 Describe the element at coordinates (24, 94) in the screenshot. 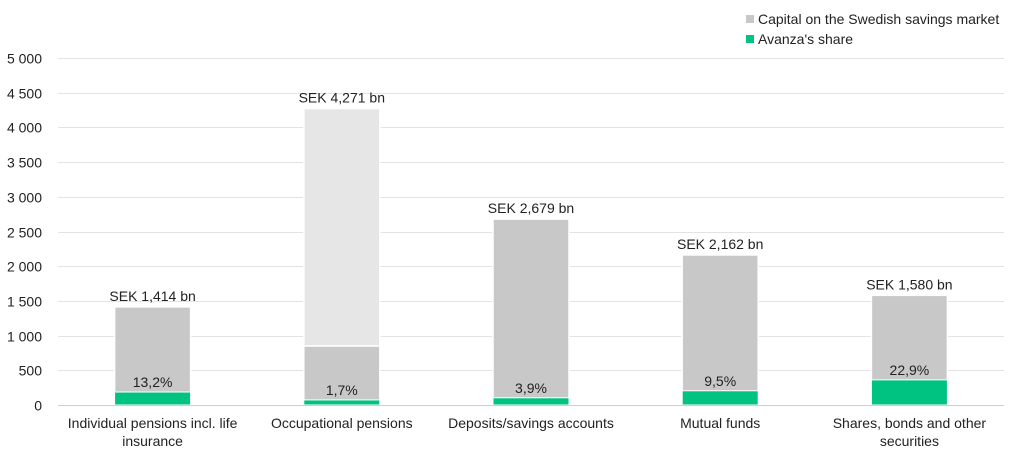

I see `y-tick-label: 4 500` at that location.